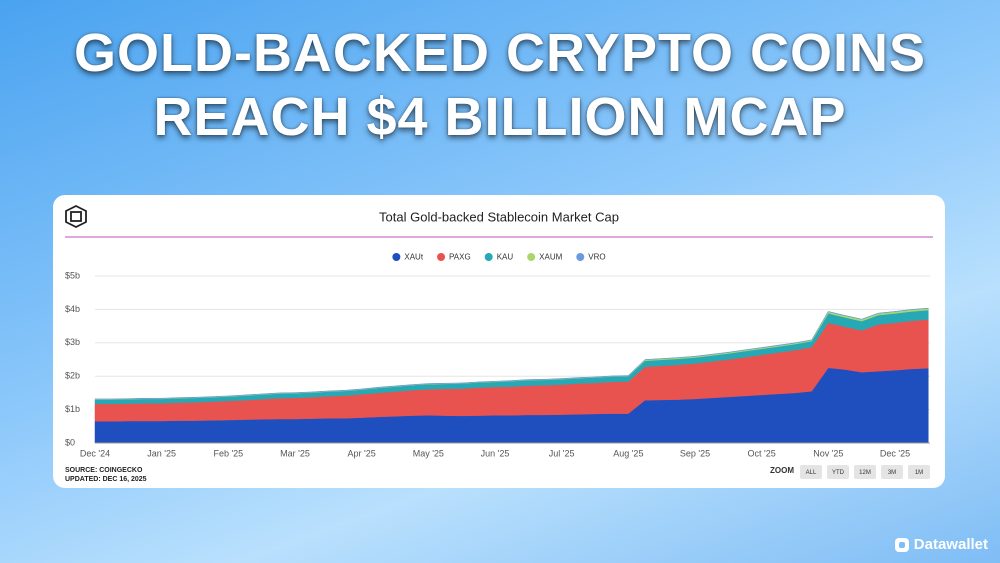  I want to click on x-tick-label: Aug '25, so click(628, 453).